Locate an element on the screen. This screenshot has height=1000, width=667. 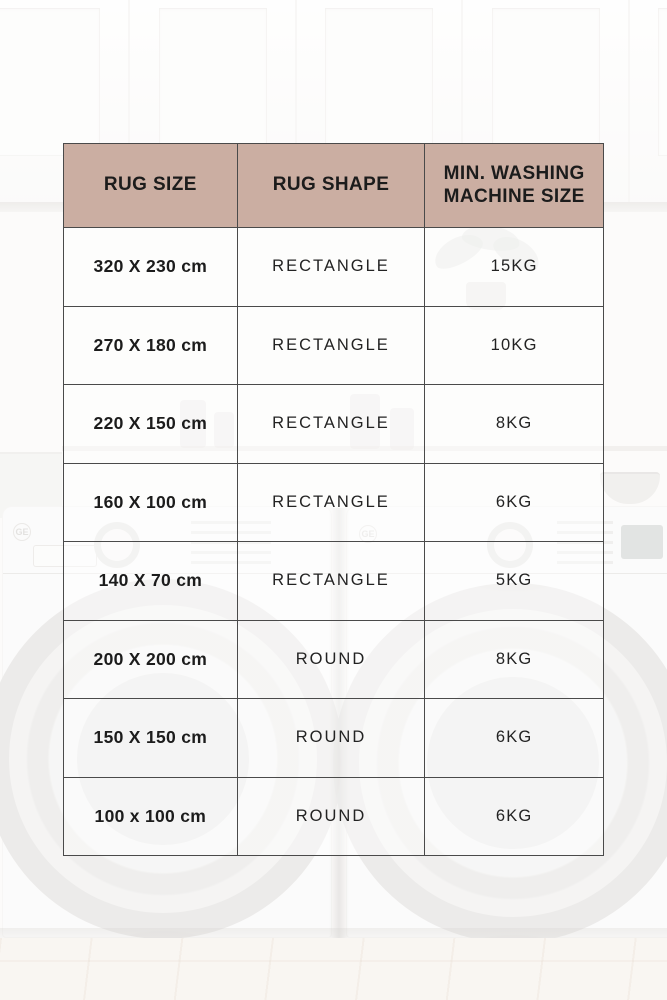
cell-rug-size: 150 X 150 cm is located at coordinates (151, 738).